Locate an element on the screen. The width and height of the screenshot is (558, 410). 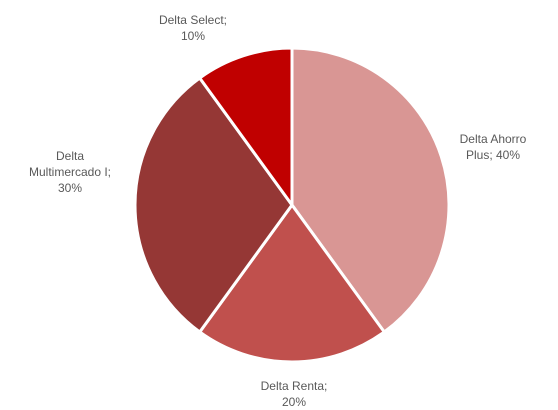
slice-label-line: Delta Renta; is located at coordinates (294, 386).